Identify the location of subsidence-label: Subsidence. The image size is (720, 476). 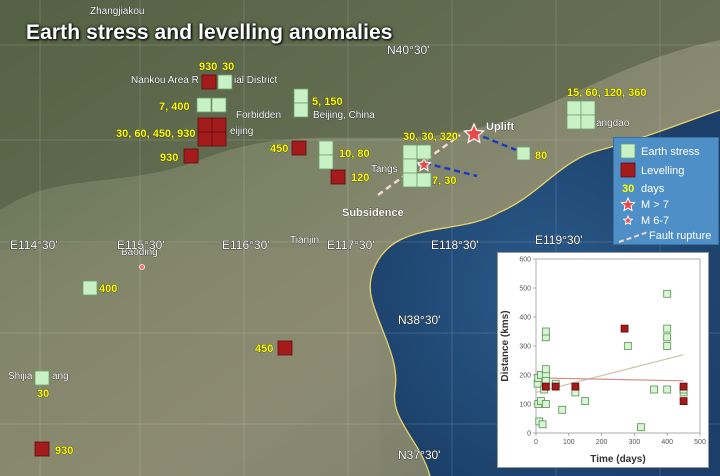
(373, 213).